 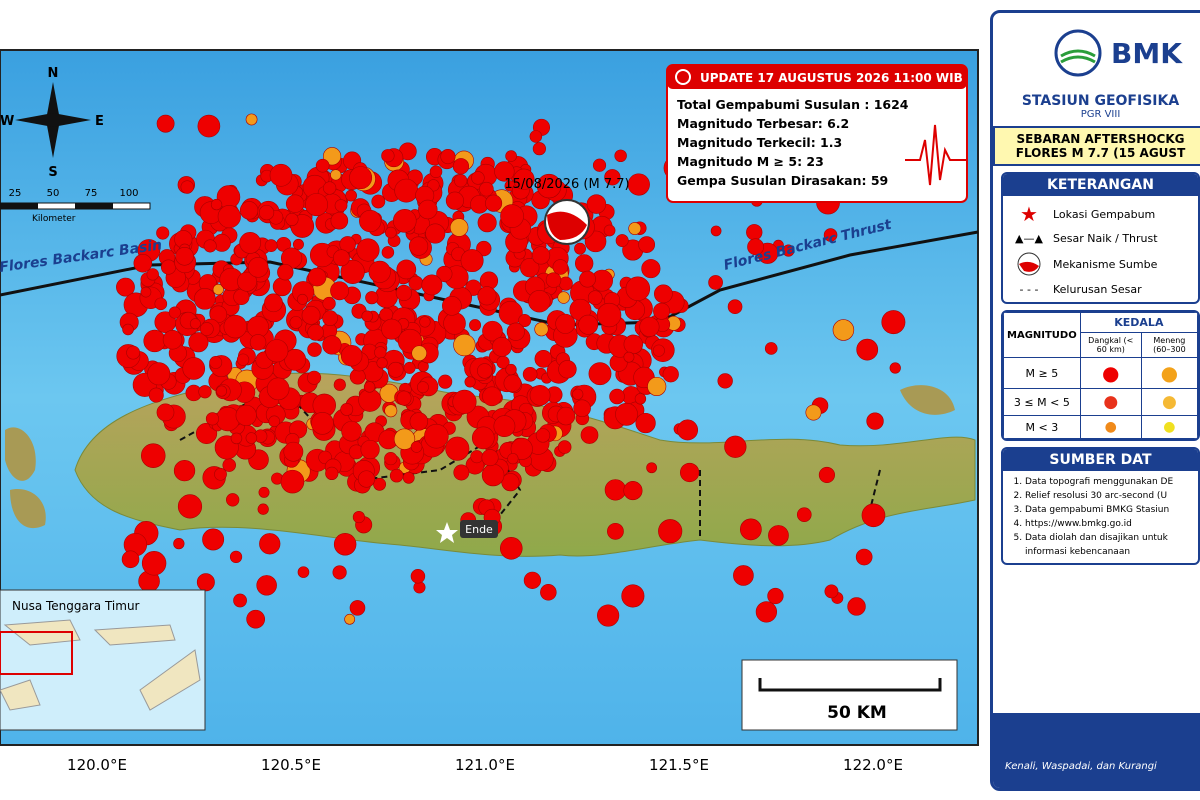 I want to click on source: Relief resolusi 30 arc-second (U, so click(x=1111, y=496).